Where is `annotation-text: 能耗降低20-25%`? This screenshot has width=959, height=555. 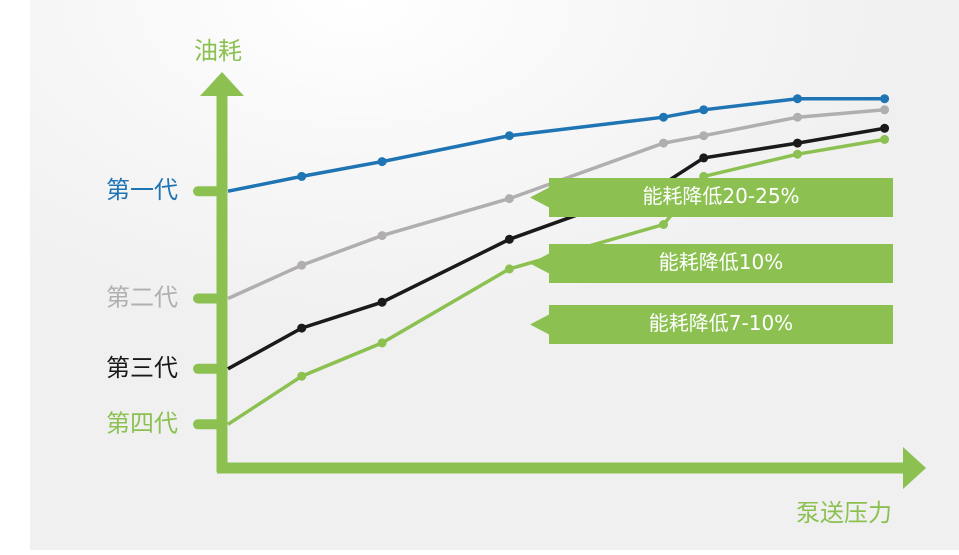
annotation-text: 能耗降低20-25% is located at coordinates (720, 196).